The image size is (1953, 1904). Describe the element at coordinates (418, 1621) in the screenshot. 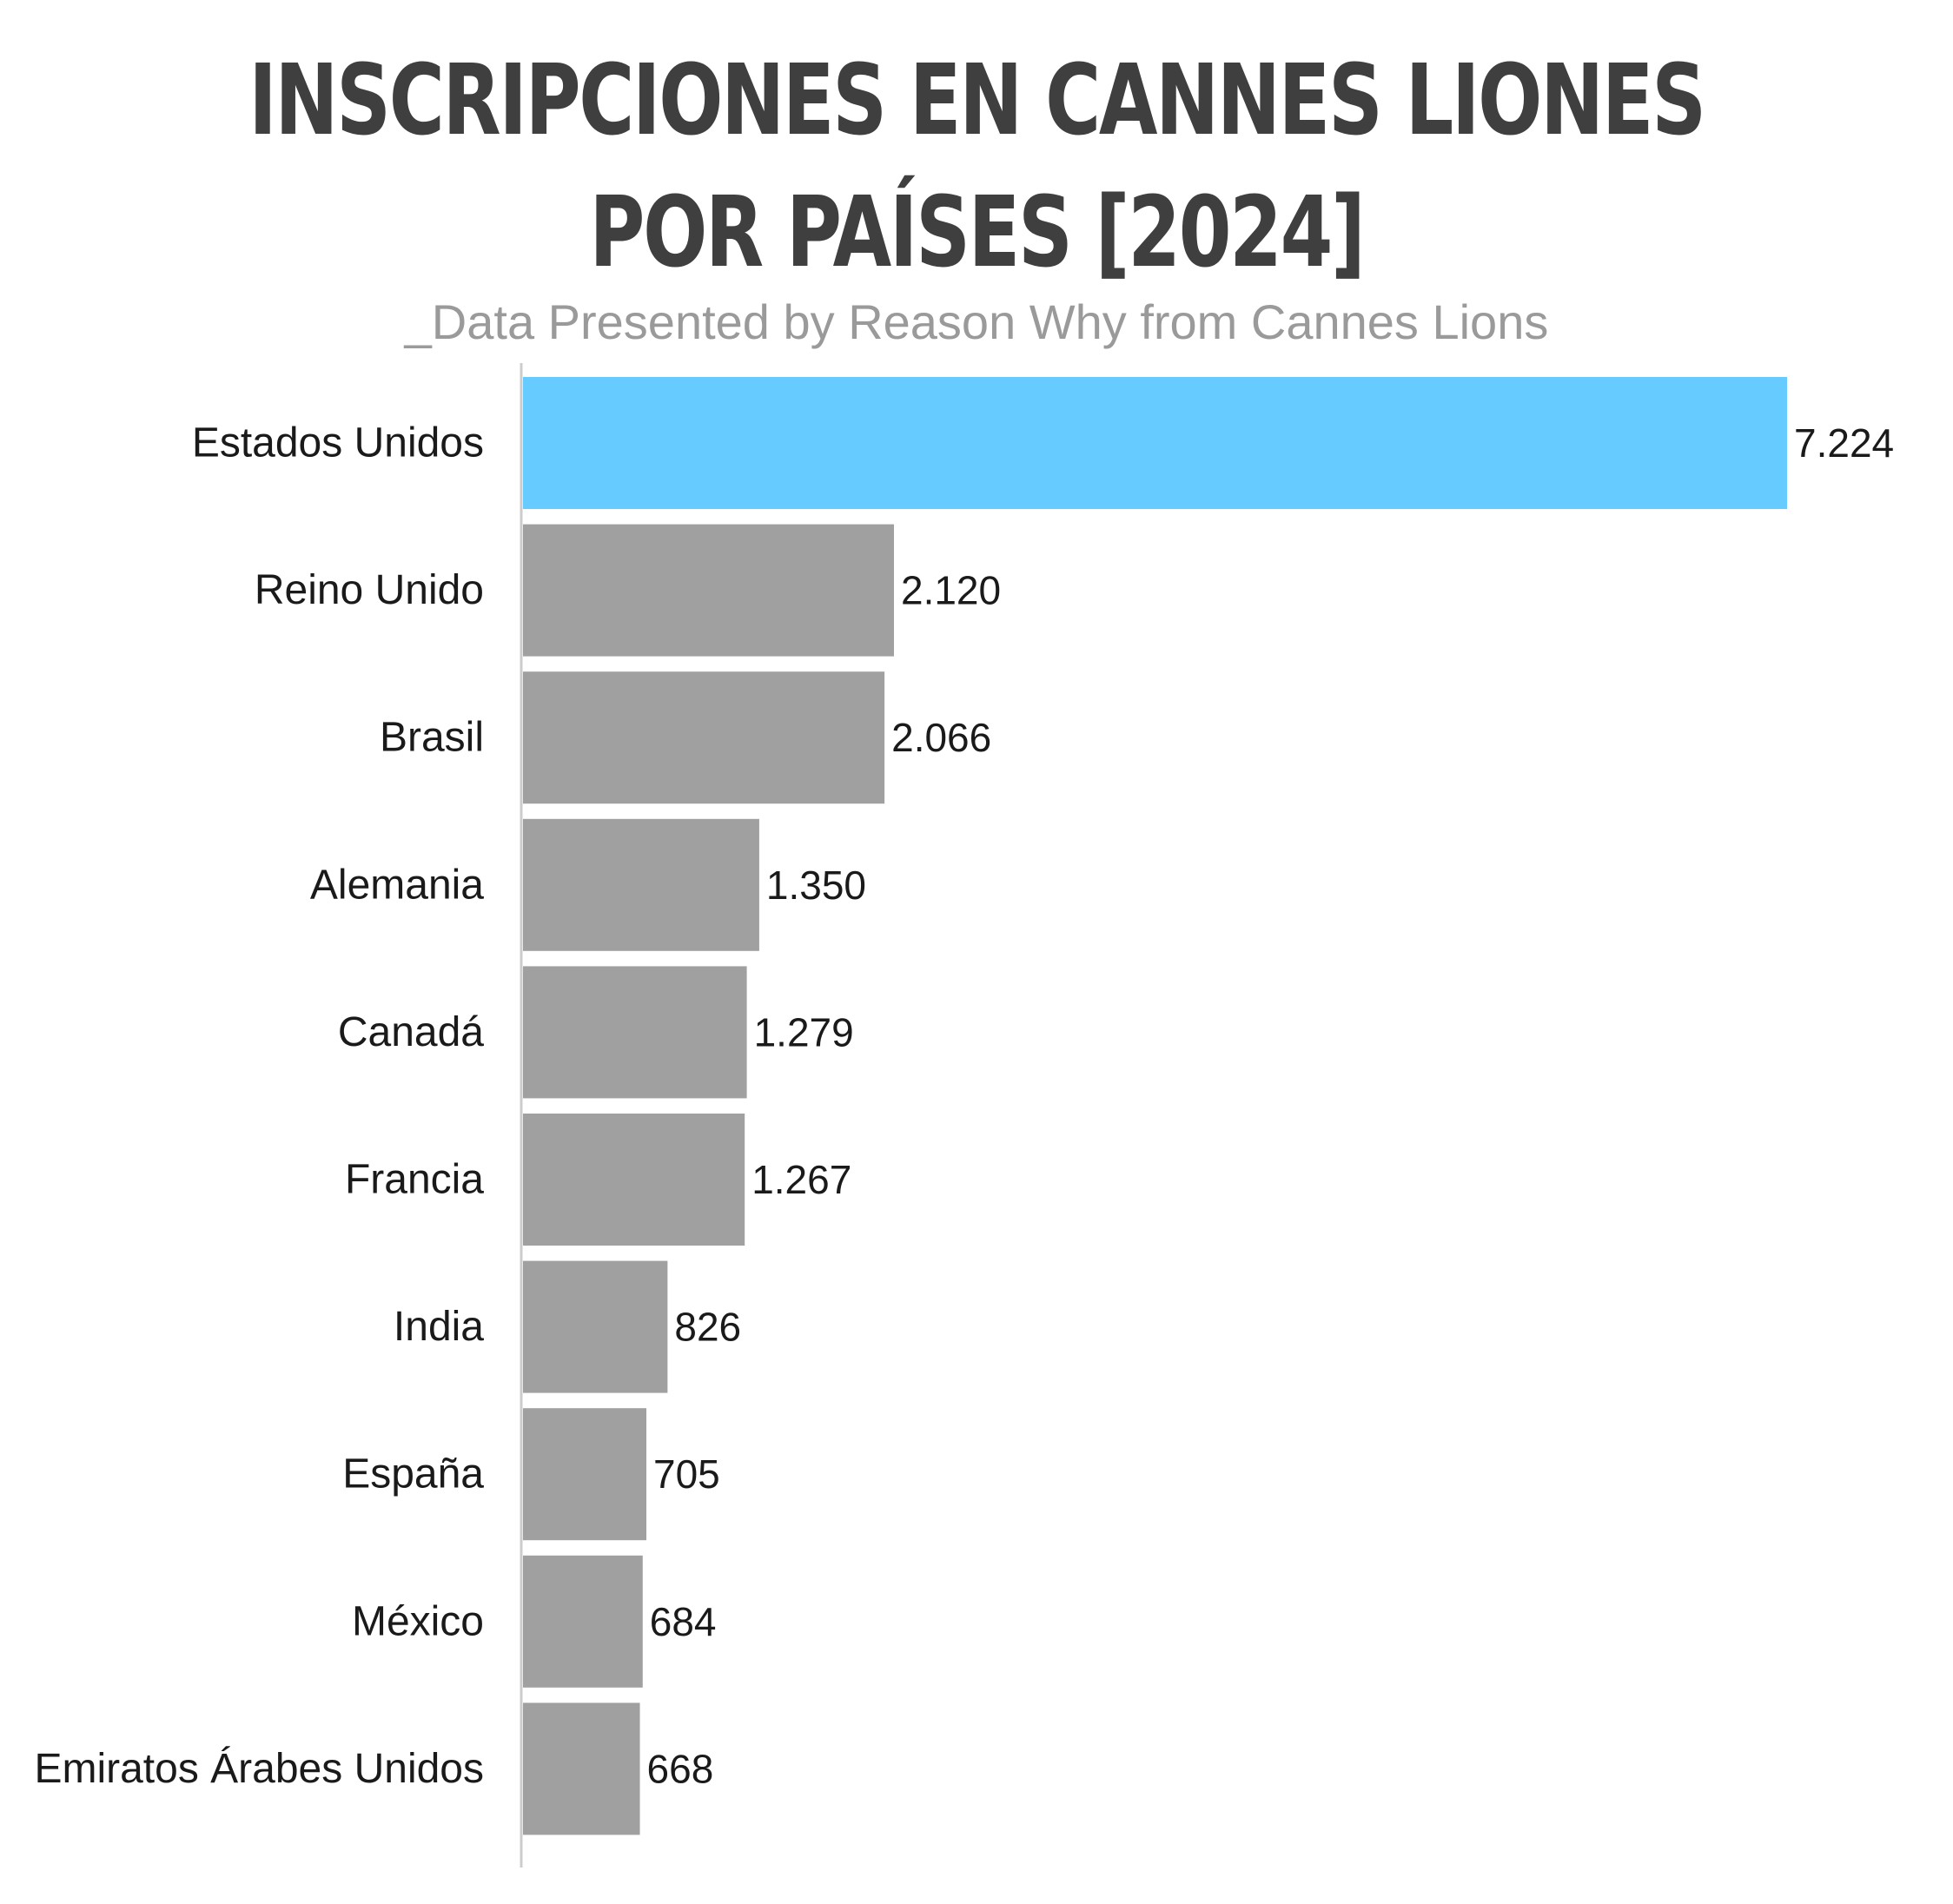

I see `category-label: México` at that location.